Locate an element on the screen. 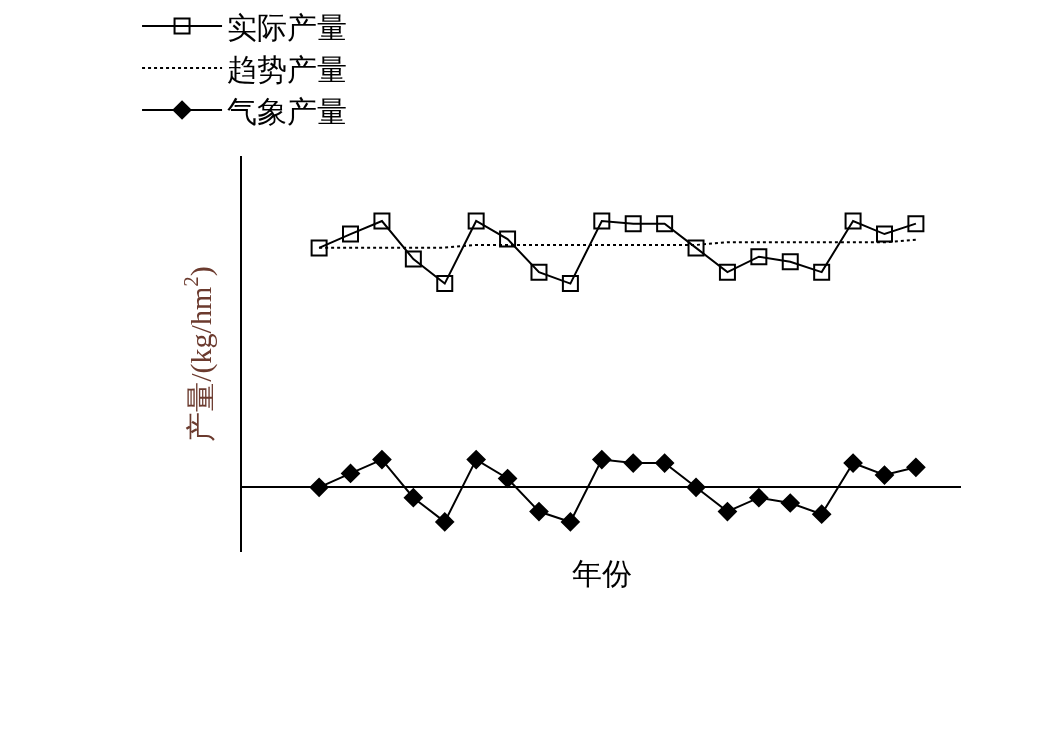 Image resolution: width=1039 pixels, height=746 pixels. legend-label: 趋势产量 is located at coordinates (287, 69).